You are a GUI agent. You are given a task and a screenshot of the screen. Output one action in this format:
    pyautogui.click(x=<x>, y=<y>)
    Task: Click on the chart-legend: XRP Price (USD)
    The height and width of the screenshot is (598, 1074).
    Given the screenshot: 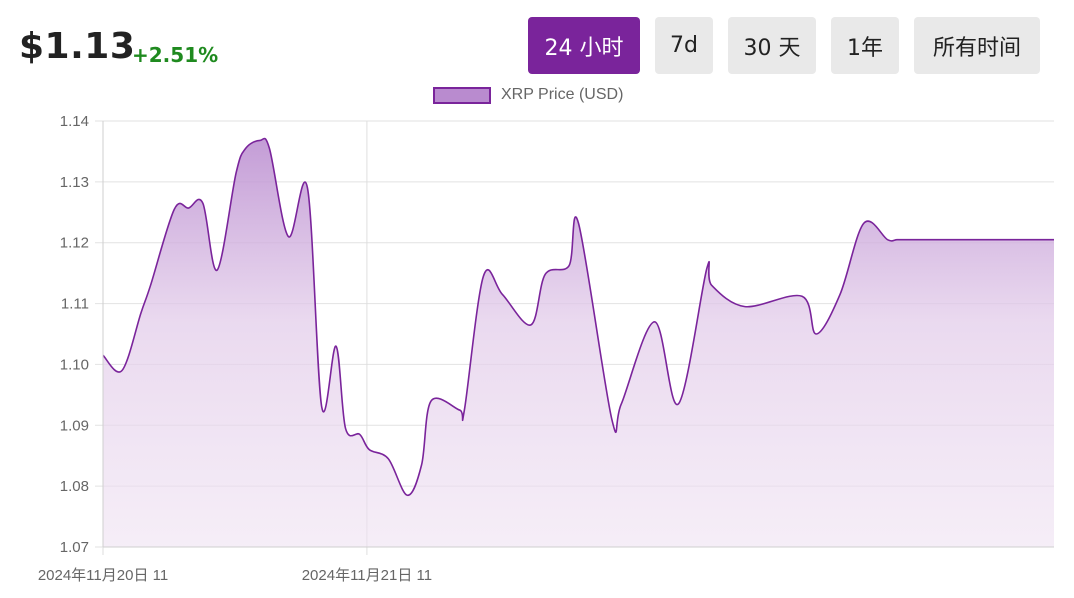 What is the action you would take?
    pyautogui.click(x=528, y=95)
    